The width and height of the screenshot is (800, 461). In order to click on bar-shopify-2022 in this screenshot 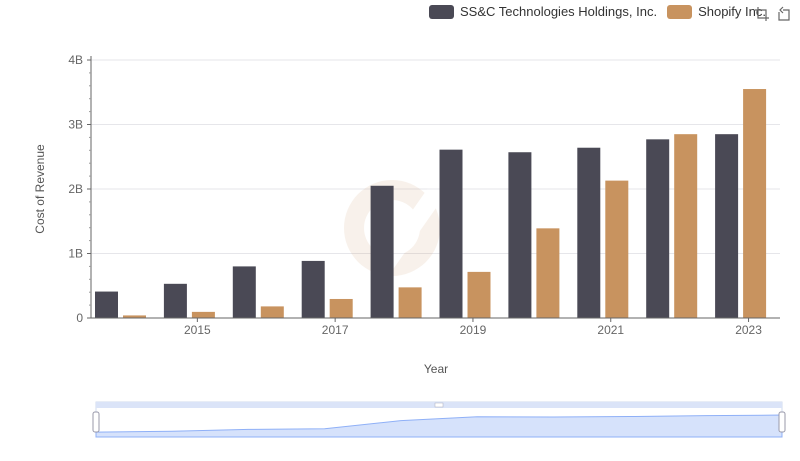, I will do `click(686, 226)`.